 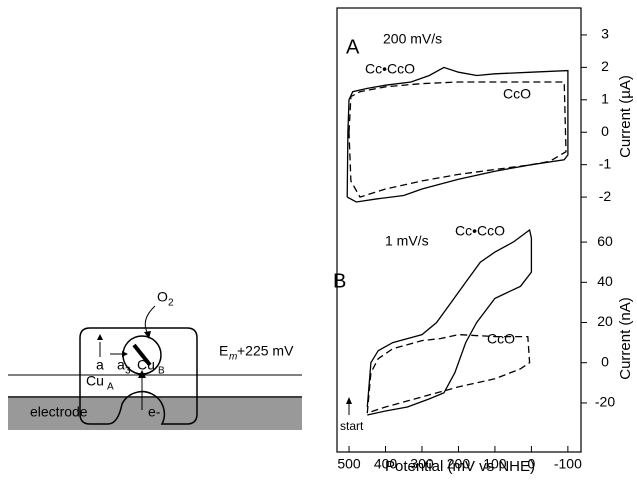 I want to click on panel-label: B, so click(x=339, y=281).